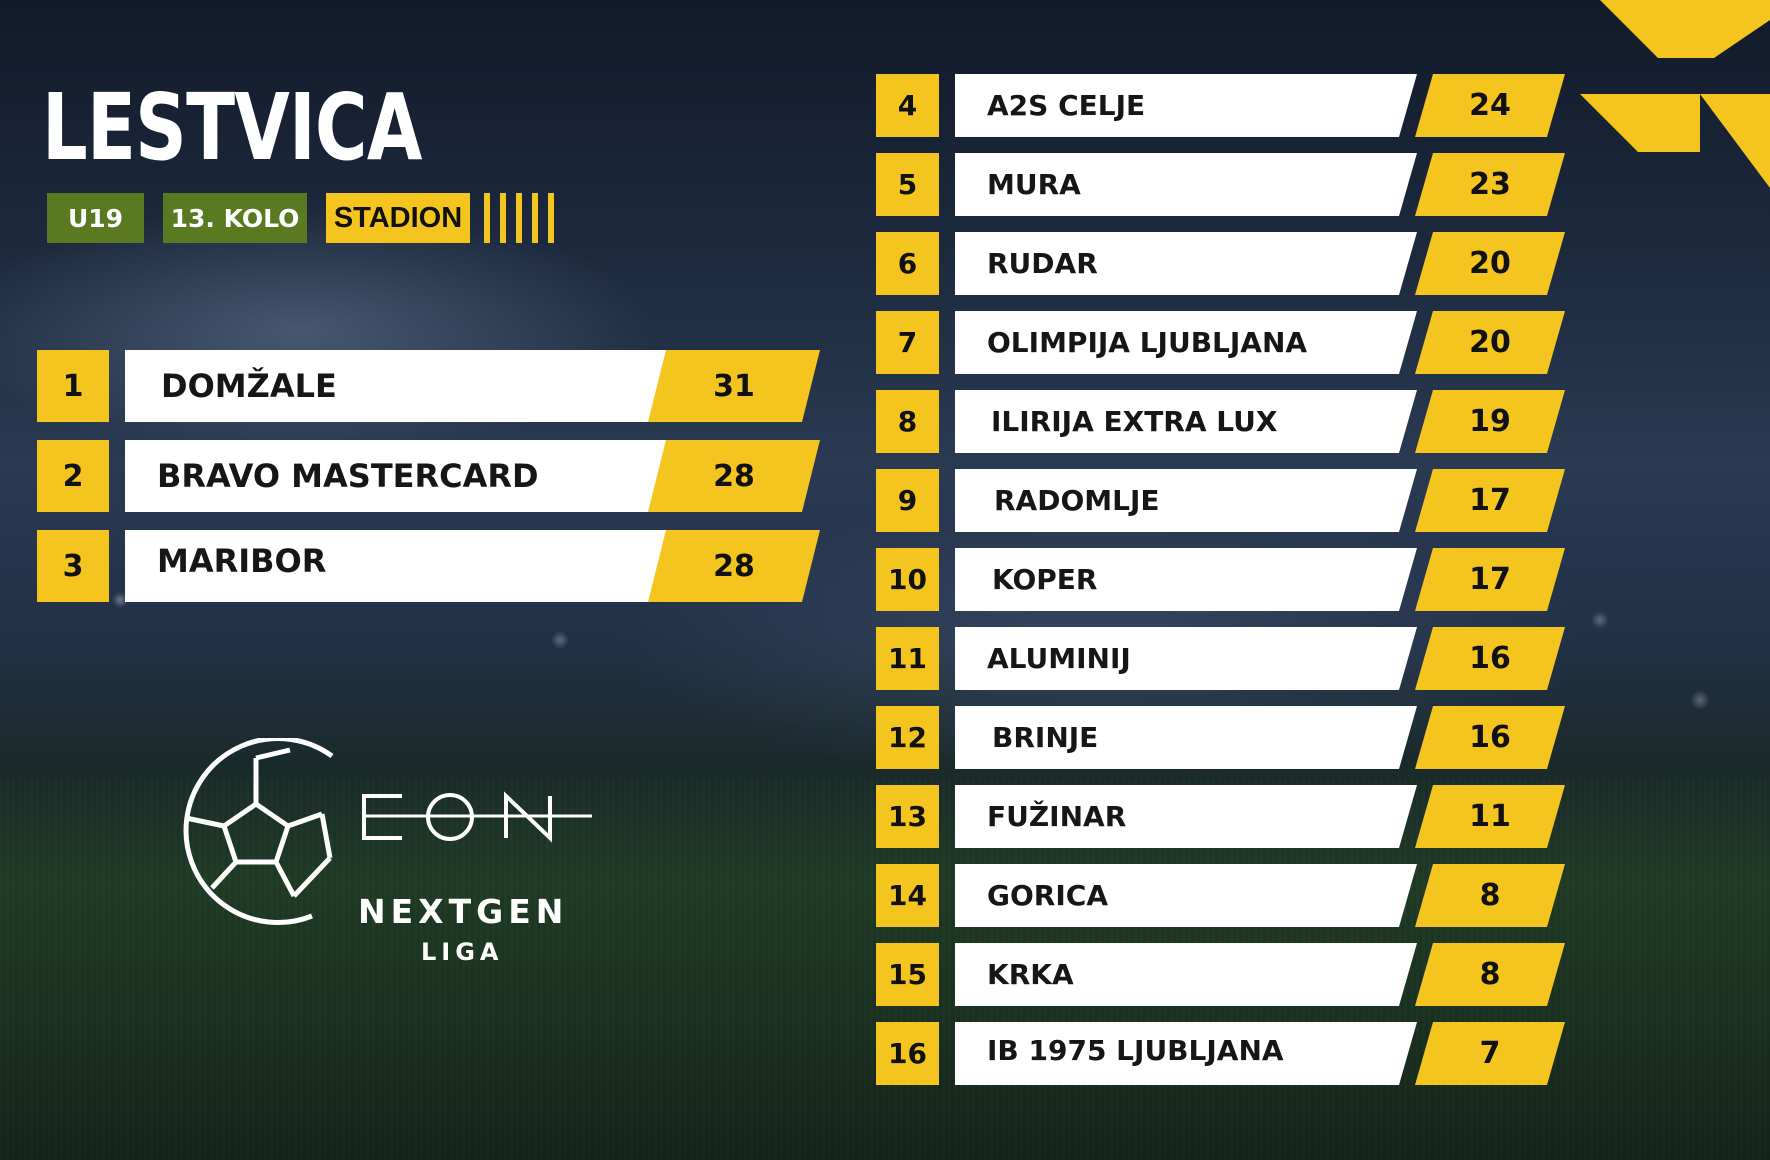 This screenshot has height=1160, width=1770. What do you see at coordinates (1186, 342) in the screenshot?
I see `team-name: OLIMPIJA LJUBLJANA` at bounding box center [1186, 342].